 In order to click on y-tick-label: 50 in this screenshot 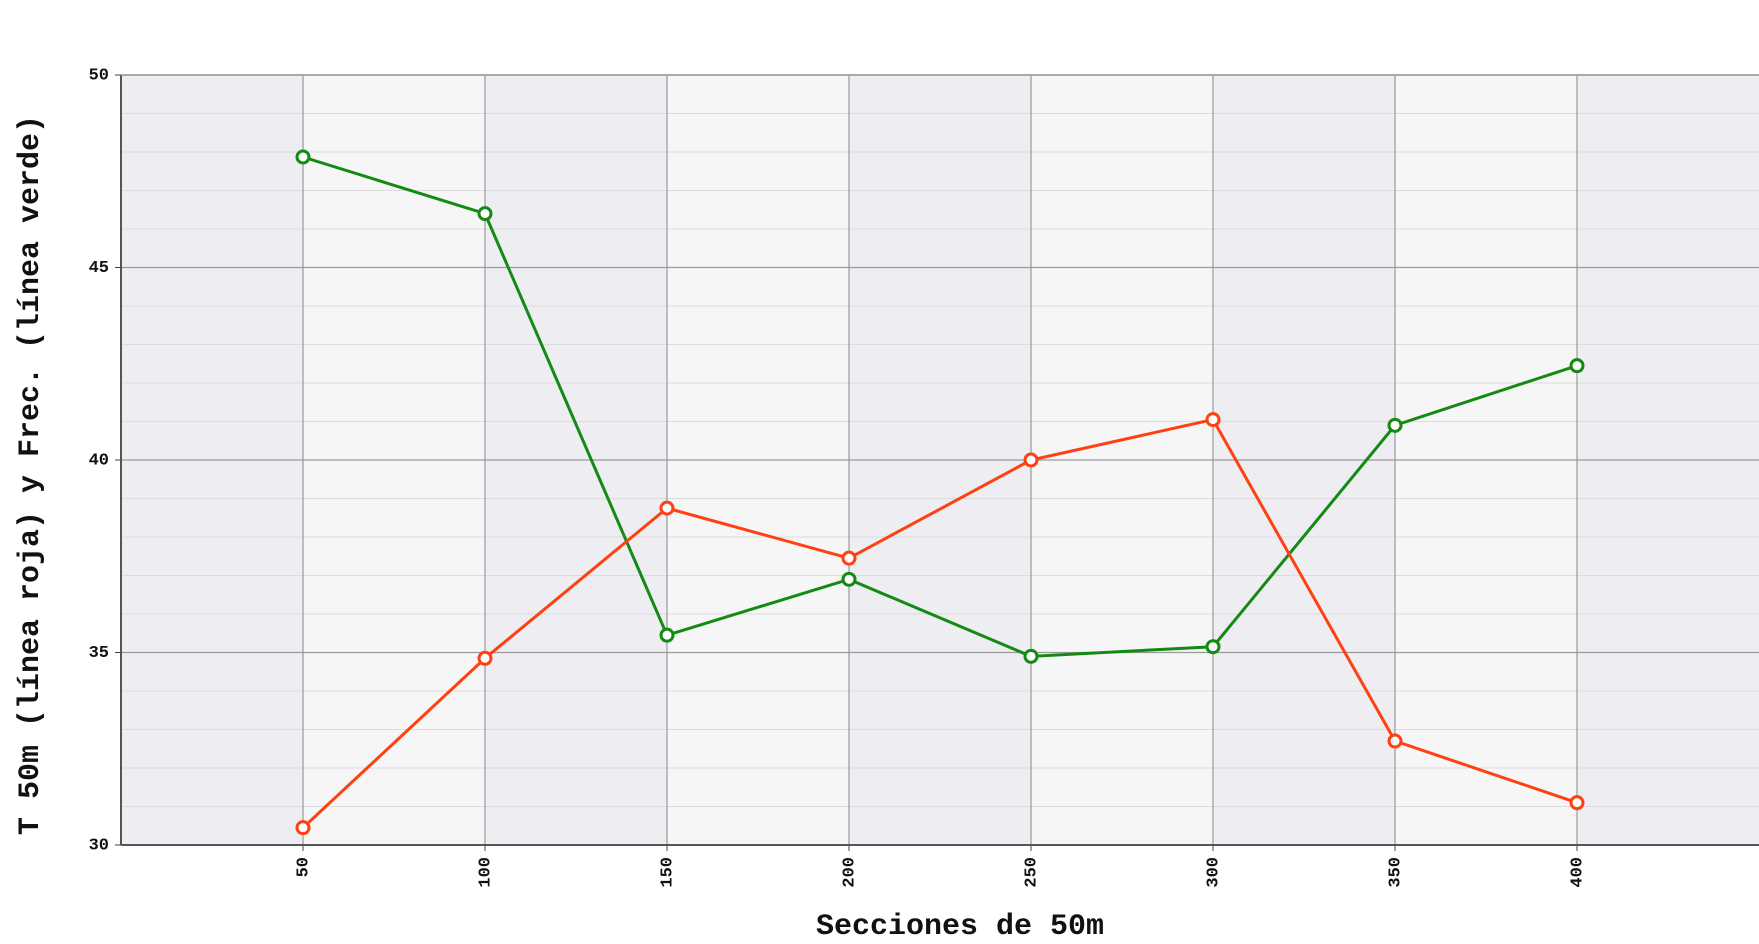, I will do `click(99, 75)`.